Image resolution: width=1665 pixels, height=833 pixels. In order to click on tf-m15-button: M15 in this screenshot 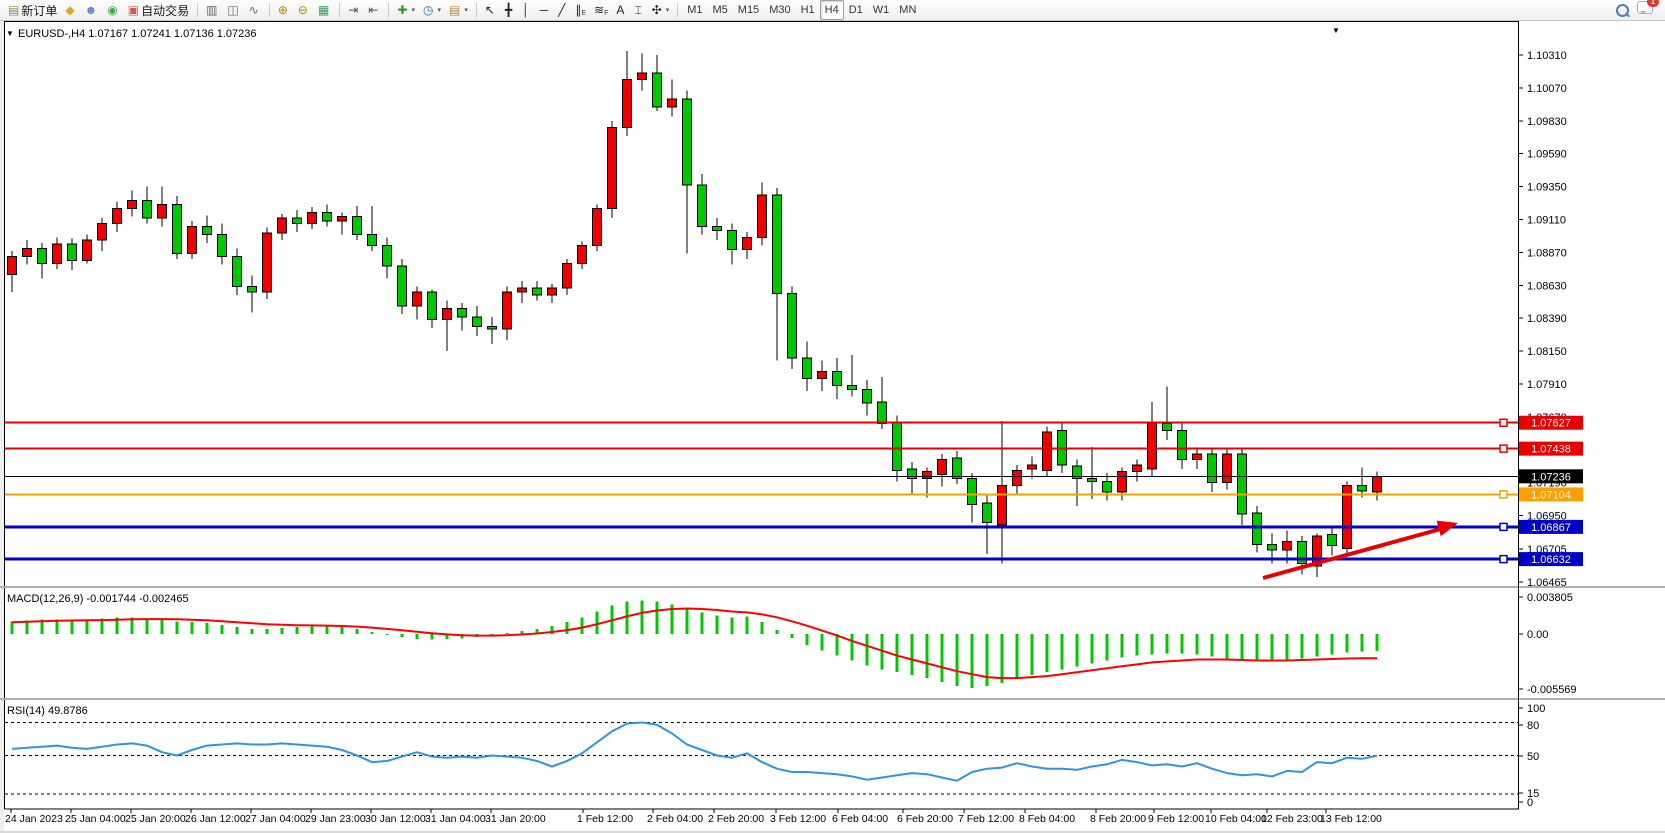, I will do `click(748, 10)`.